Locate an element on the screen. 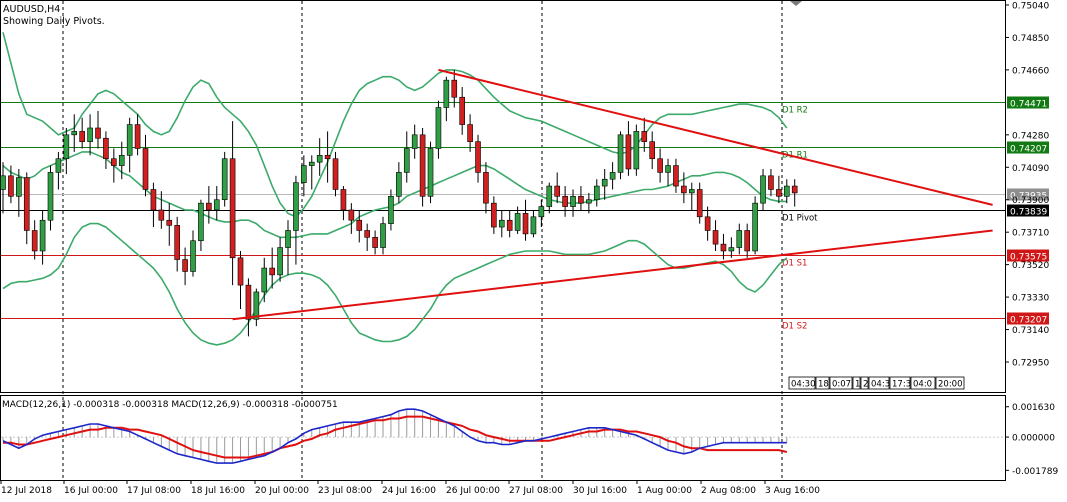 The height and width of the screenshot is (502, 1067). pivot-info: Showing Daily Pivots. is located at coordinates (54, 21).